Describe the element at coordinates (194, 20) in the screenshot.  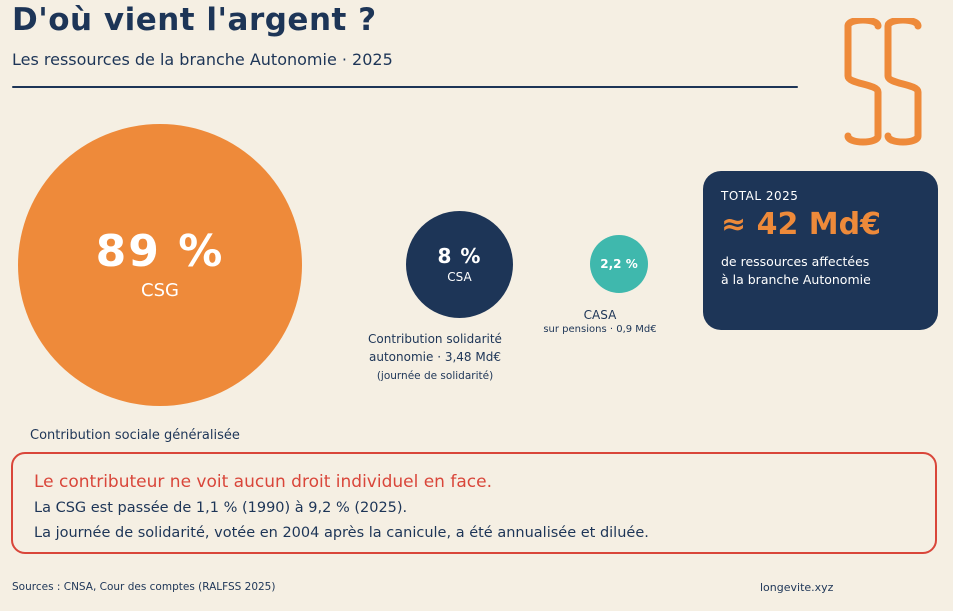
I see `page-title: D'où vient l'argent ?` at that location.